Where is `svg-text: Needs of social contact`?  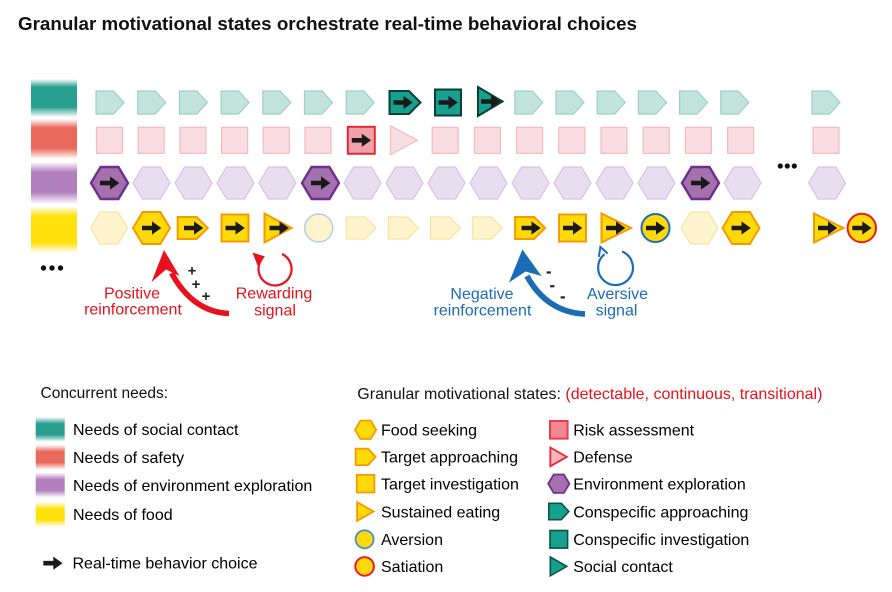
svg-text: Needs of social contact is located at coordinates (156, 430).